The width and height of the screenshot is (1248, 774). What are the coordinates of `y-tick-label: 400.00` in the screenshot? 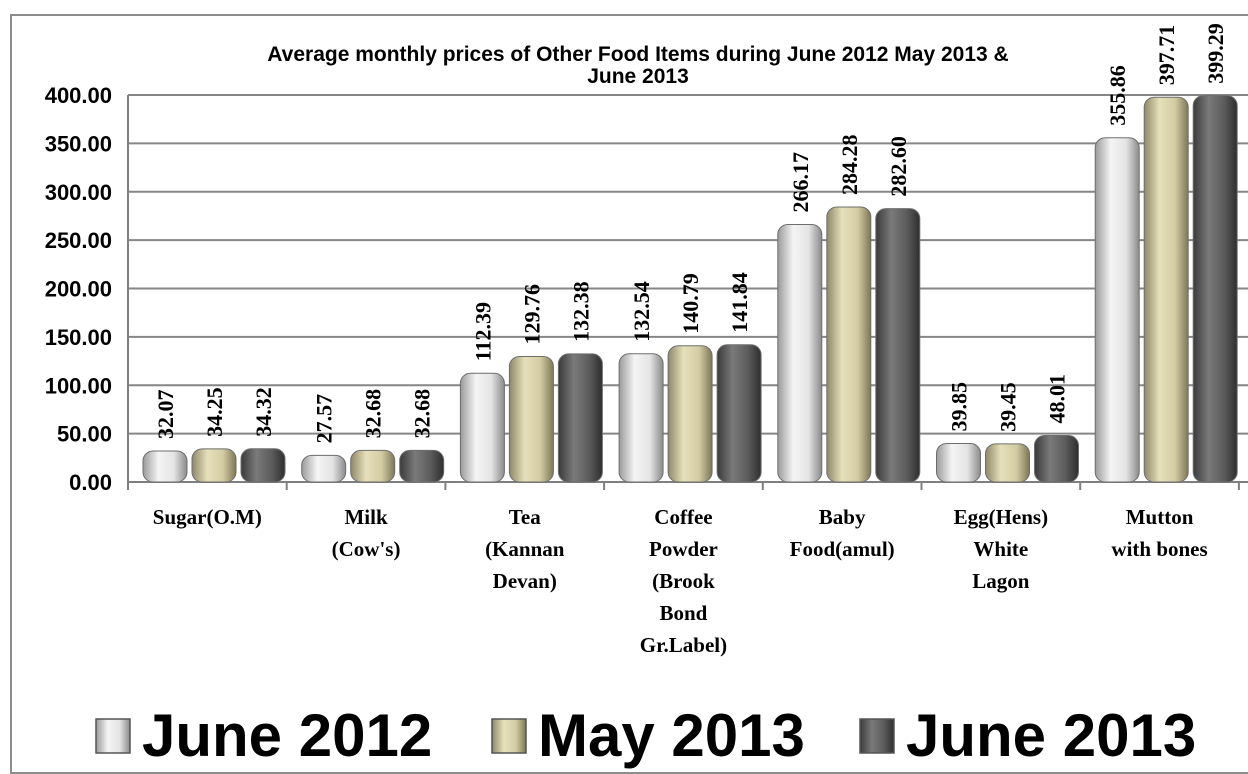 It's located at (78, 95).